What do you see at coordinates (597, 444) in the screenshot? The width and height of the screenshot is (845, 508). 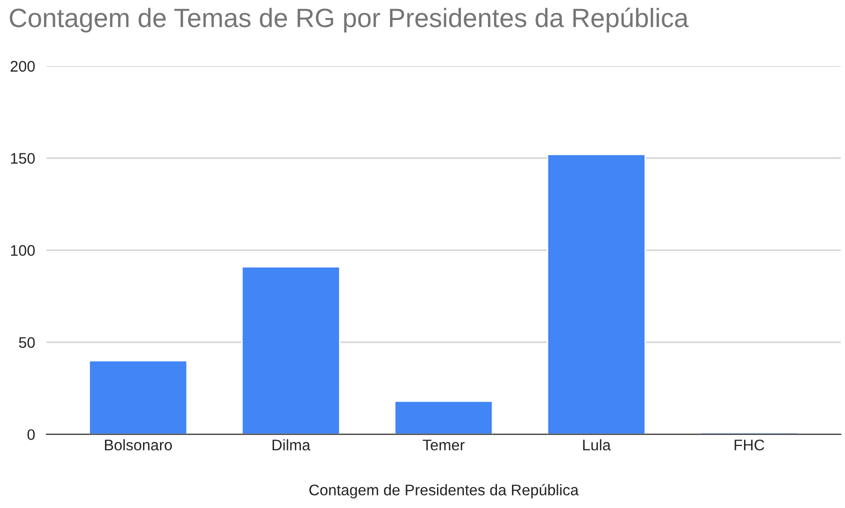 I see `x-tick-label: Lula` at bounding box center [597, 444].